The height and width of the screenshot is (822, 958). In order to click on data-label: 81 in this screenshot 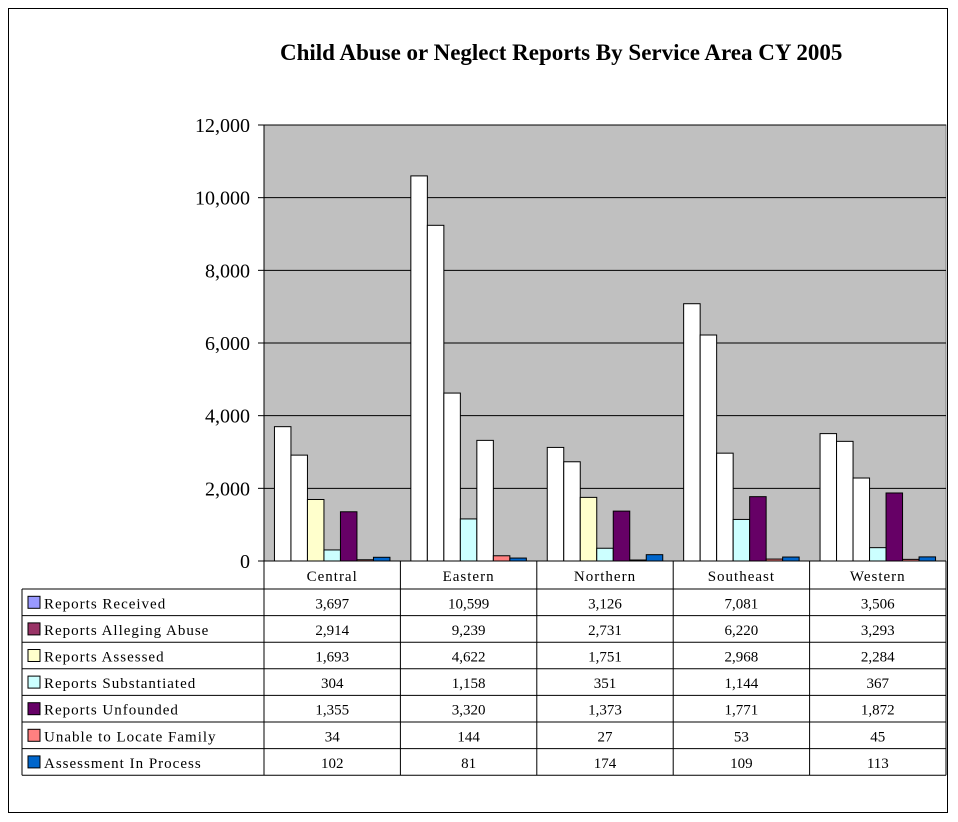, I will do `click(468, 764)`.